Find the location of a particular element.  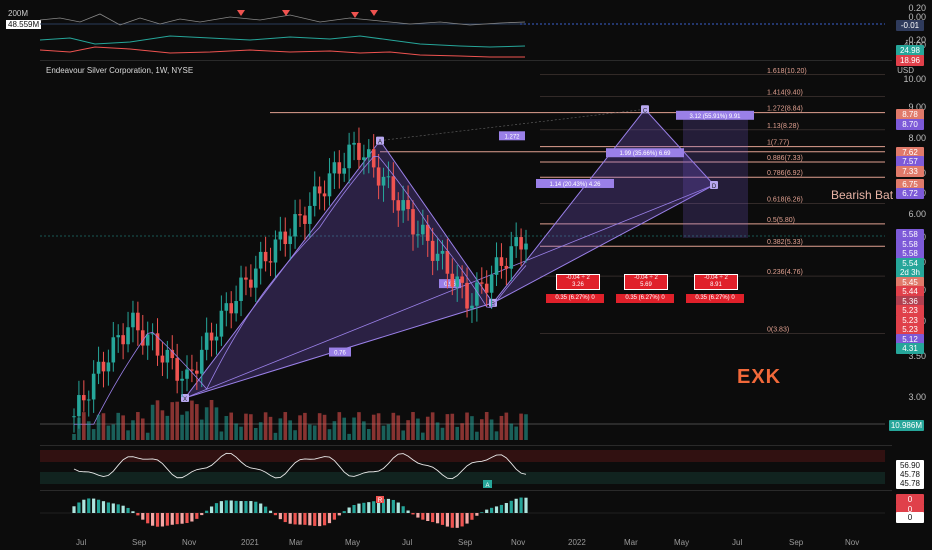

fib-level-label: 0(3.83) is located at coordinates (778, 329).